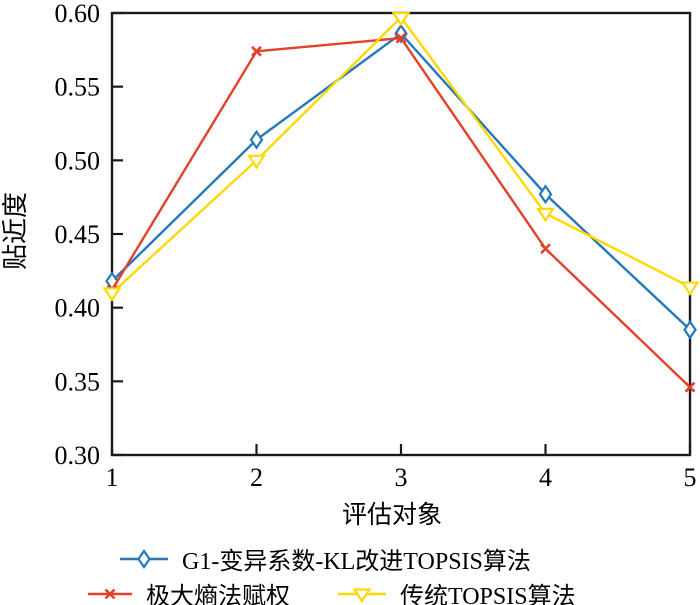  I want to click on legend-x-line-icon, so click(110, 593).